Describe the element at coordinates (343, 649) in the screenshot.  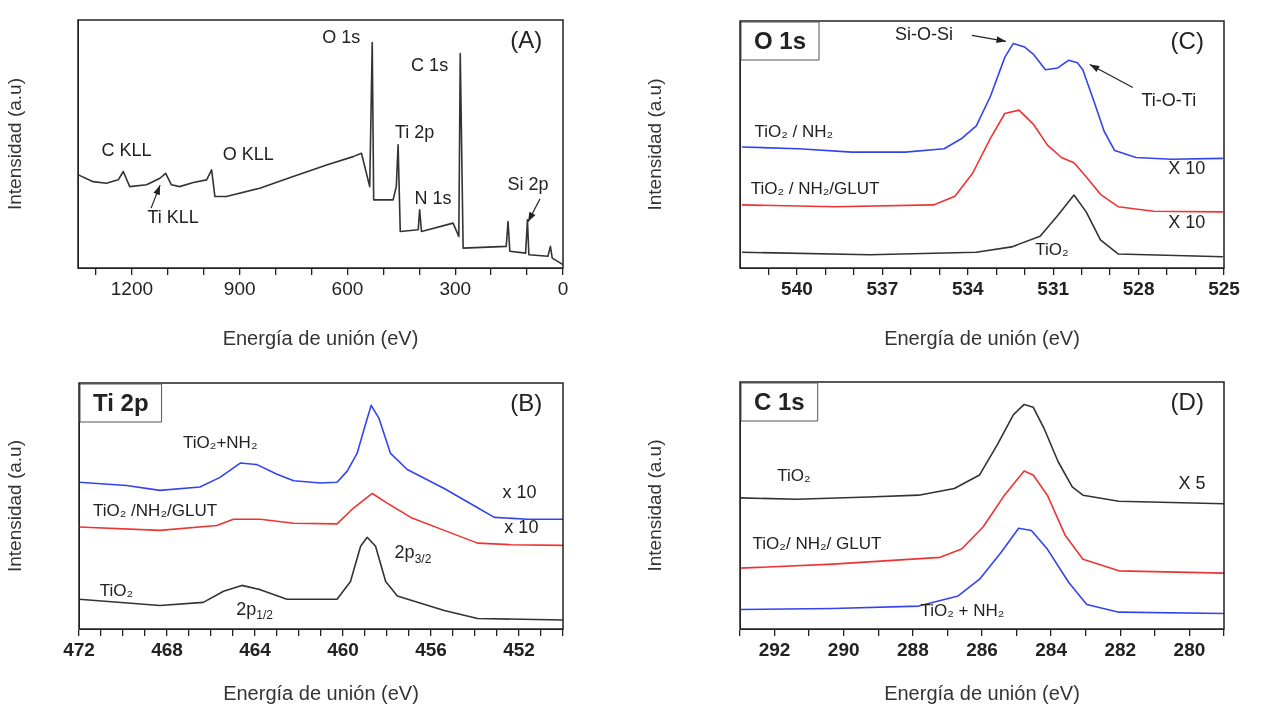
I see `x-tick-label: 460` at that location.